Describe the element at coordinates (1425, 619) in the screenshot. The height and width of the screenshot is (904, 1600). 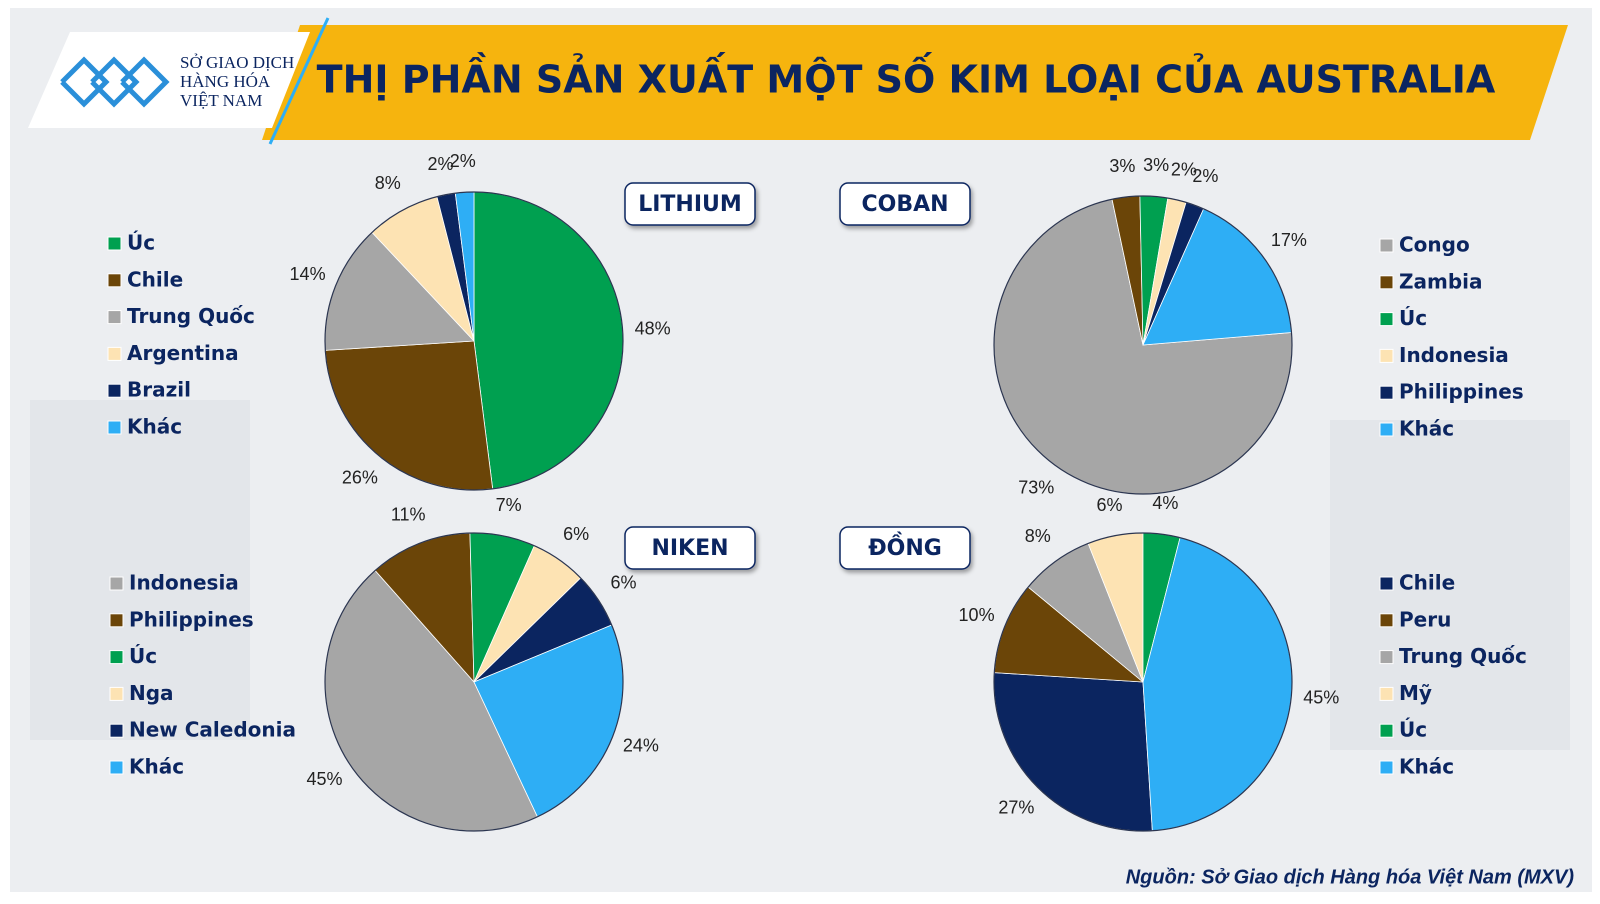
I see `legend-label: Peru` at that location.